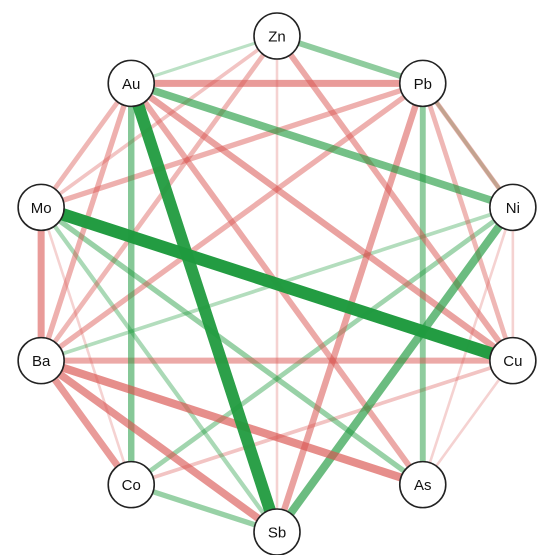 This screenshot has height=555, width=552. I want to click on node-label: Sb, so click(277, 533).